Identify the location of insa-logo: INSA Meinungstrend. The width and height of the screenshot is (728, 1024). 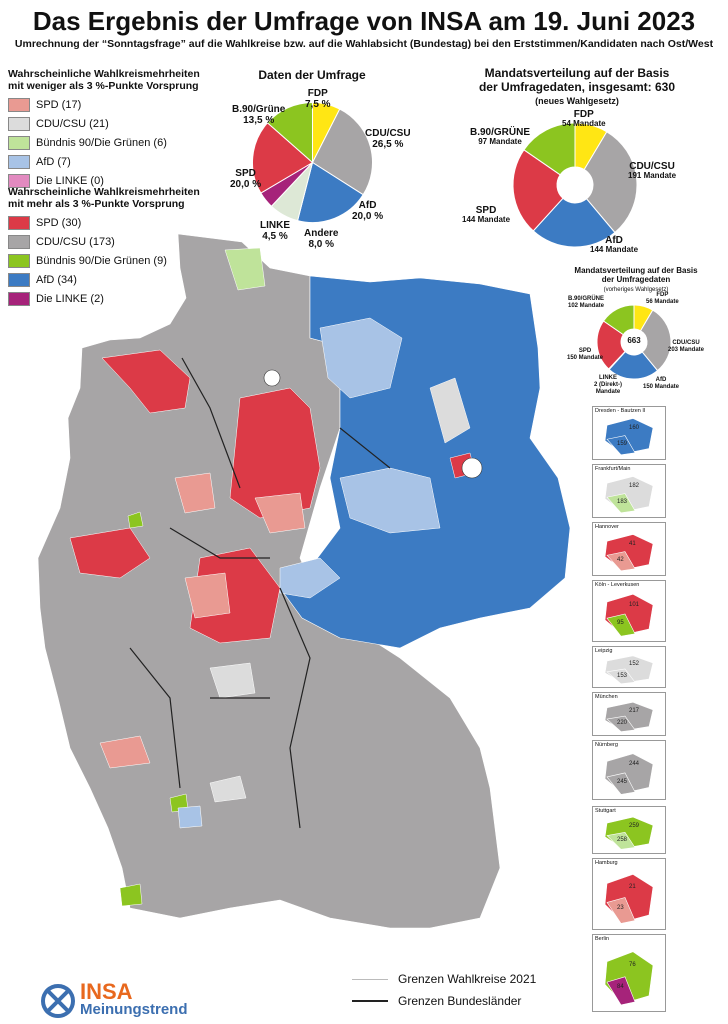
(114, 999).